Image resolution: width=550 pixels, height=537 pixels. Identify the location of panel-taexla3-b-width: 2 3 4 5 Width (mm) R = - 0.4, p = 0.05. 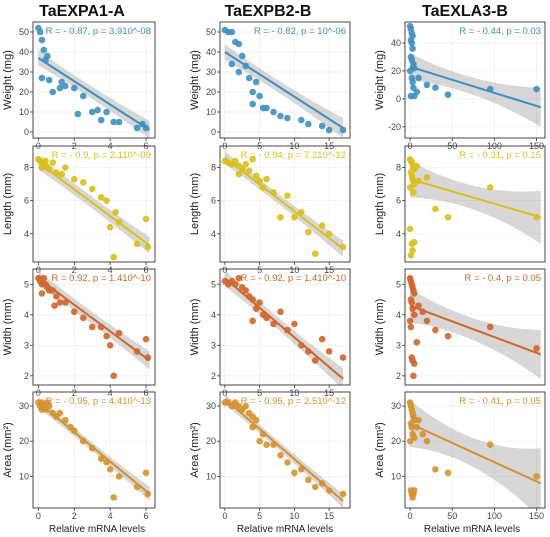
(460, 327).